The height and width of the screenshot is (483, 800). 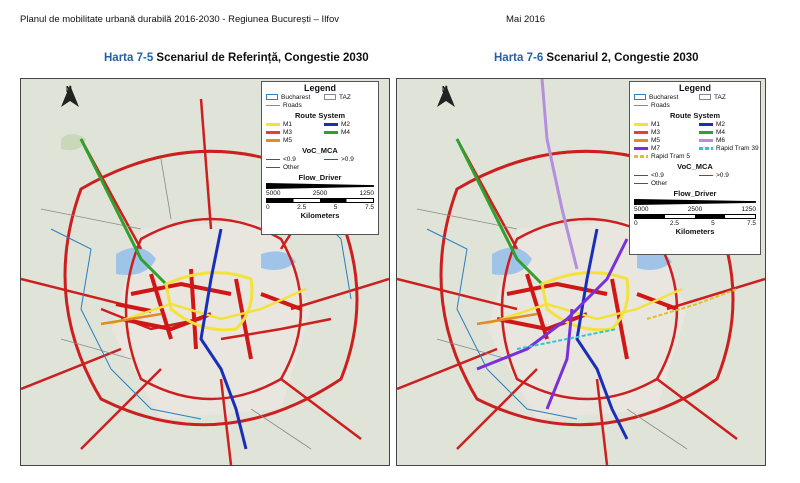 I want to click on m4-line, so click(x=123, y=212).